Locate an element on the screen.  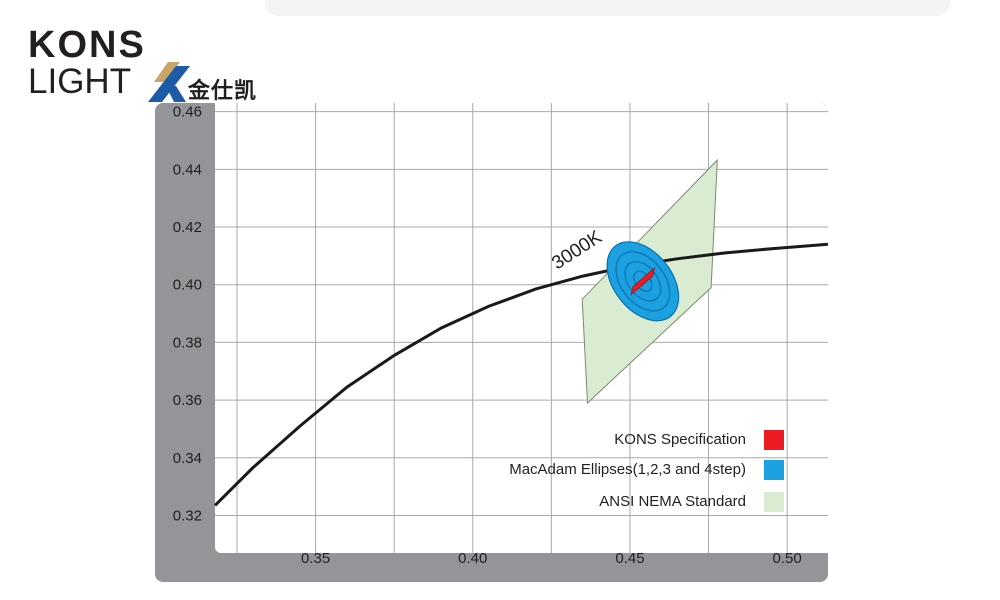
cct-annotation-label: 3000K is located at coordinates (577, 250).